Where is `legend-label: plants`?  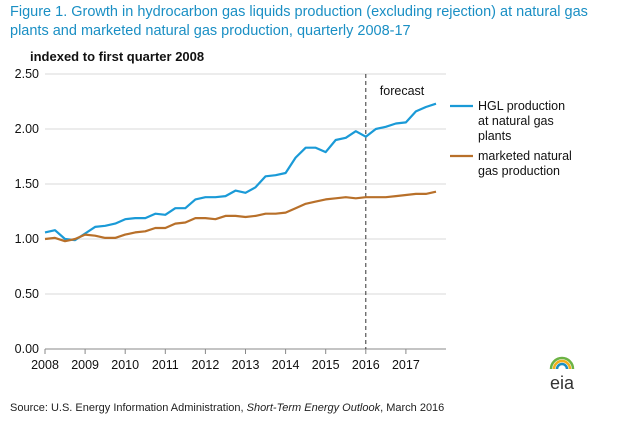
legend-label: plants is located at coordinates (494, 136).